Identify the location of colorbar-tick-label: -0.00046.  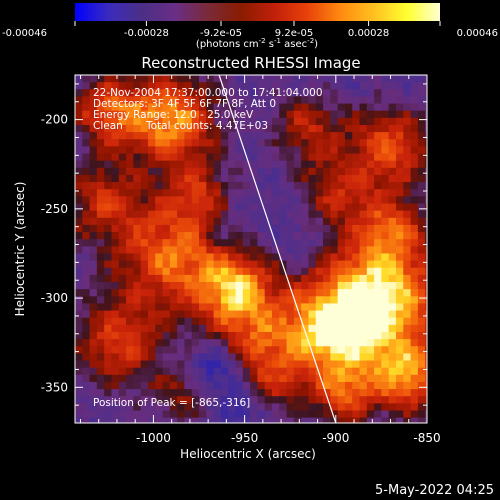
(24, 33).